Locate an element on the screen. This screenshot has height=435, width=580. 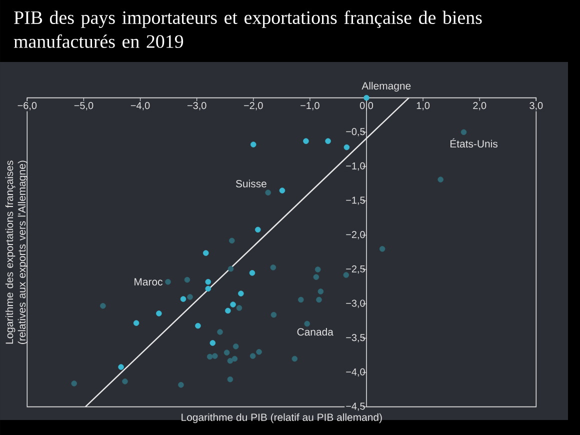
x-tick-label: −2,0 is located at coordinates (253, 106).